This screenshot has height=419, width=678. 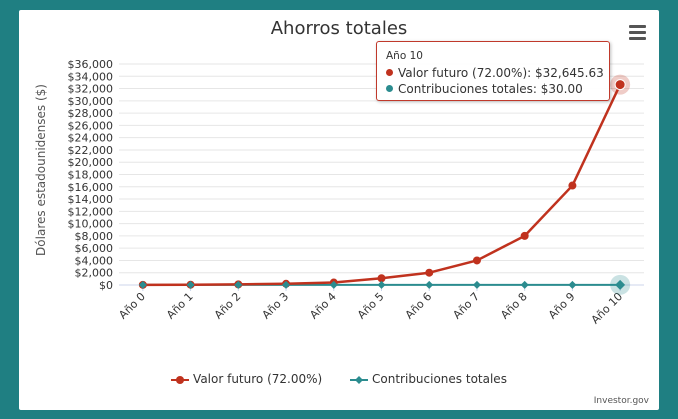 What do you see at coordinates (91, 138) in the screenshot?
I see `y-tick-label: $24,000` at bounding box center [91, 138].